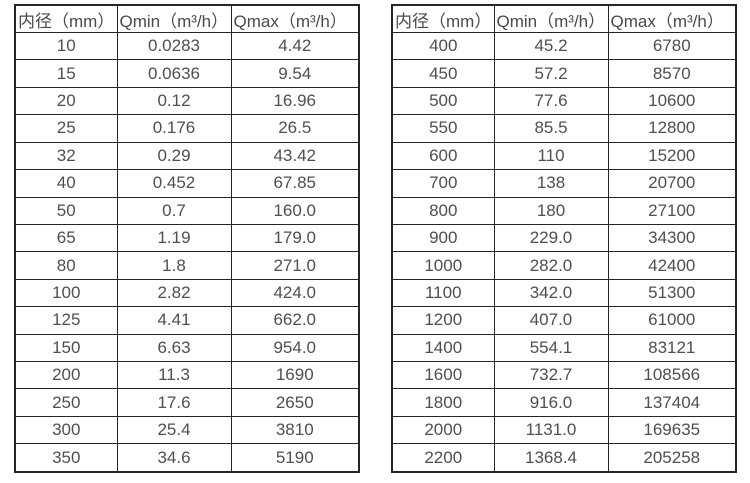 This screenshot has height=483, width=750. What do you see at coordinates (295, 73) in the screenshot?
I see `table-cell: 9.54` at bounding box center [295, 73].